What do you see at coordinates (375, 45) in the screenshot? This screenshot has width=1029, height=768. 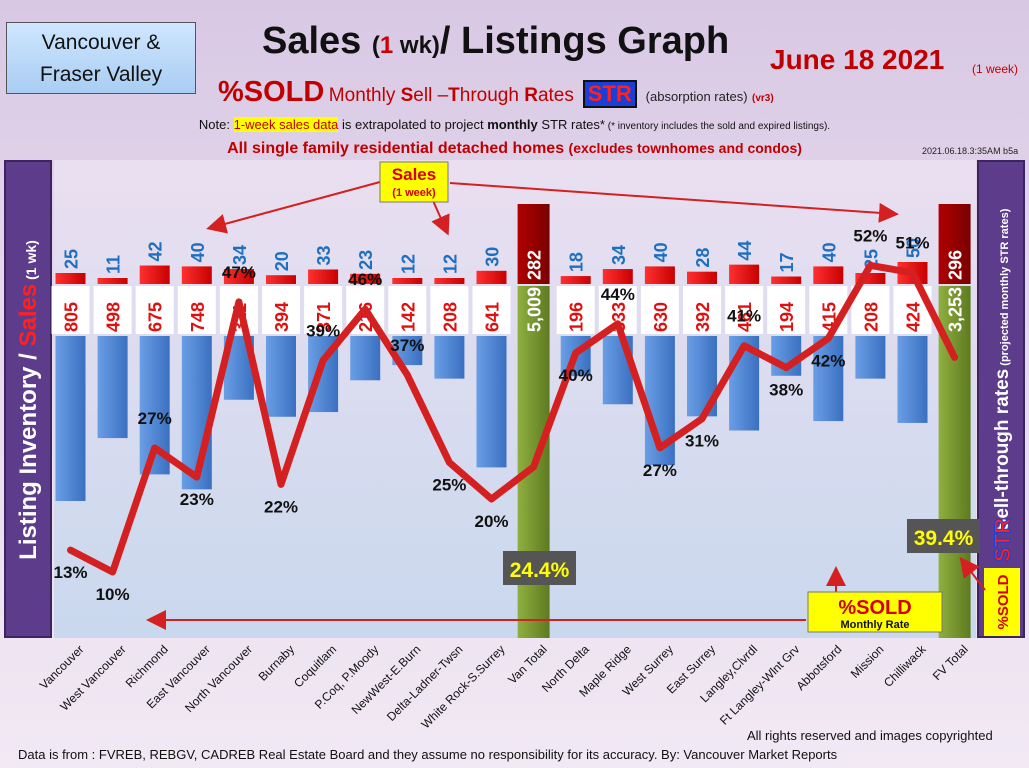 I see `title-paren: (` at bounding box center [375, 45].